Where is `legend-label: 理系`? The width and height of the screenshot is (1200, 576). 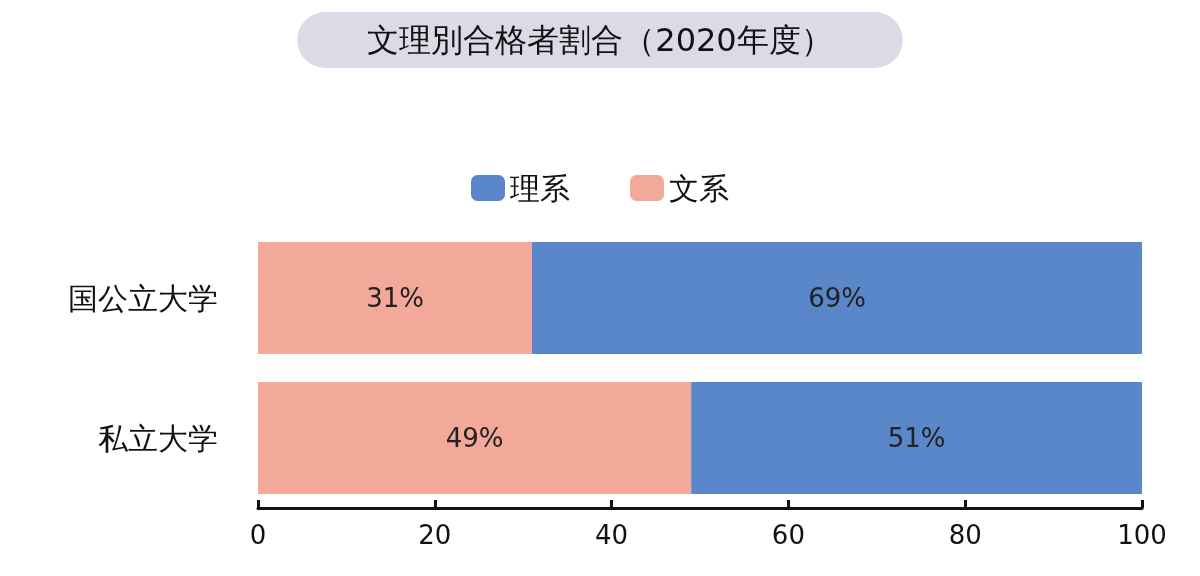
legend-label: 理系 is located at coordinates (540, 188).